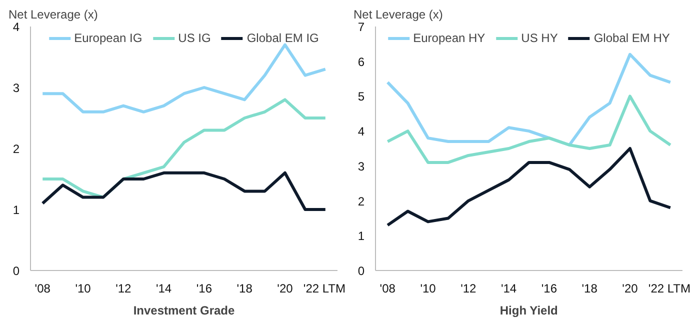 The height and width of the screenshot is (320, 690). What do you see at coordinates (194, 38) in the screenshot?
I see `legend-label: US IG` at bounding box center [194, 38].